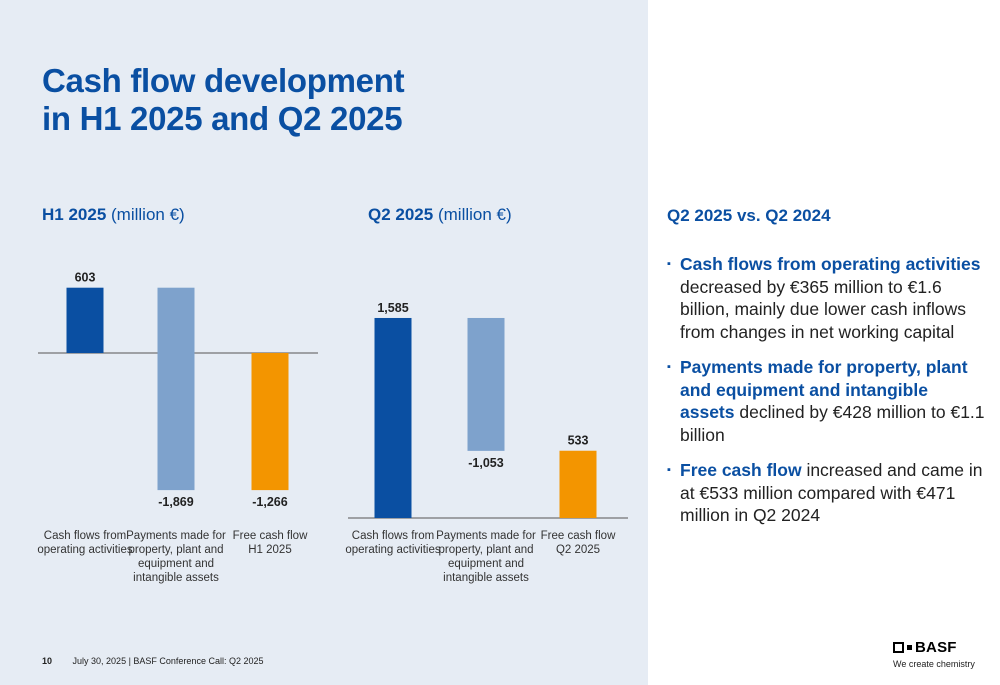 The width and height of the screenshot is (1000, 685). Describe the element at coordinates (176, 550) in the screenshot. I see `h1-category-label-2-line-2: property, plant and` at that location.